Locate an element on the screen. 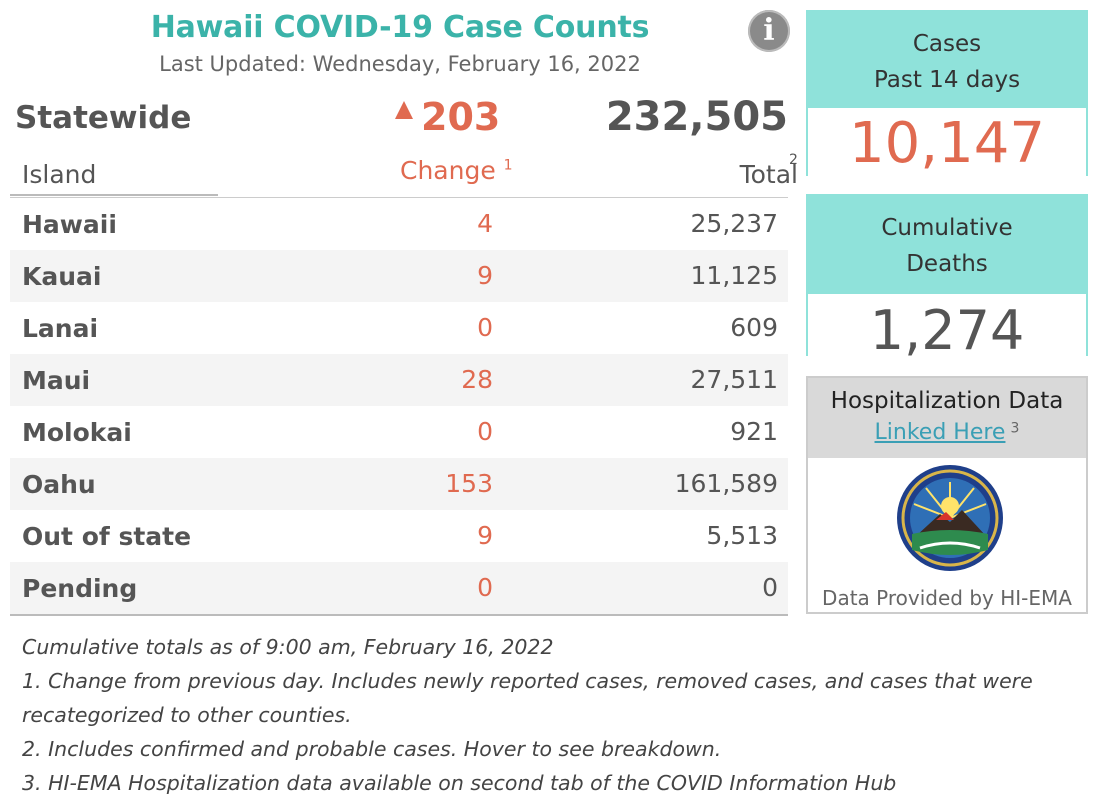  deaths-card-line1: Cumulative is located at coordinates (947, 228).